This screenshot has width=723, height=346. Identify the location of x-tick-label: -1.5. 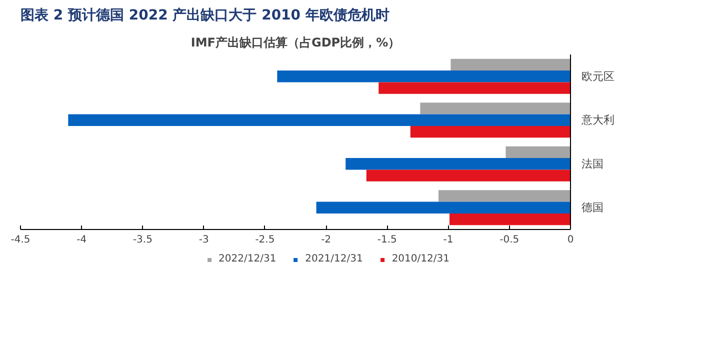
(387, 240).